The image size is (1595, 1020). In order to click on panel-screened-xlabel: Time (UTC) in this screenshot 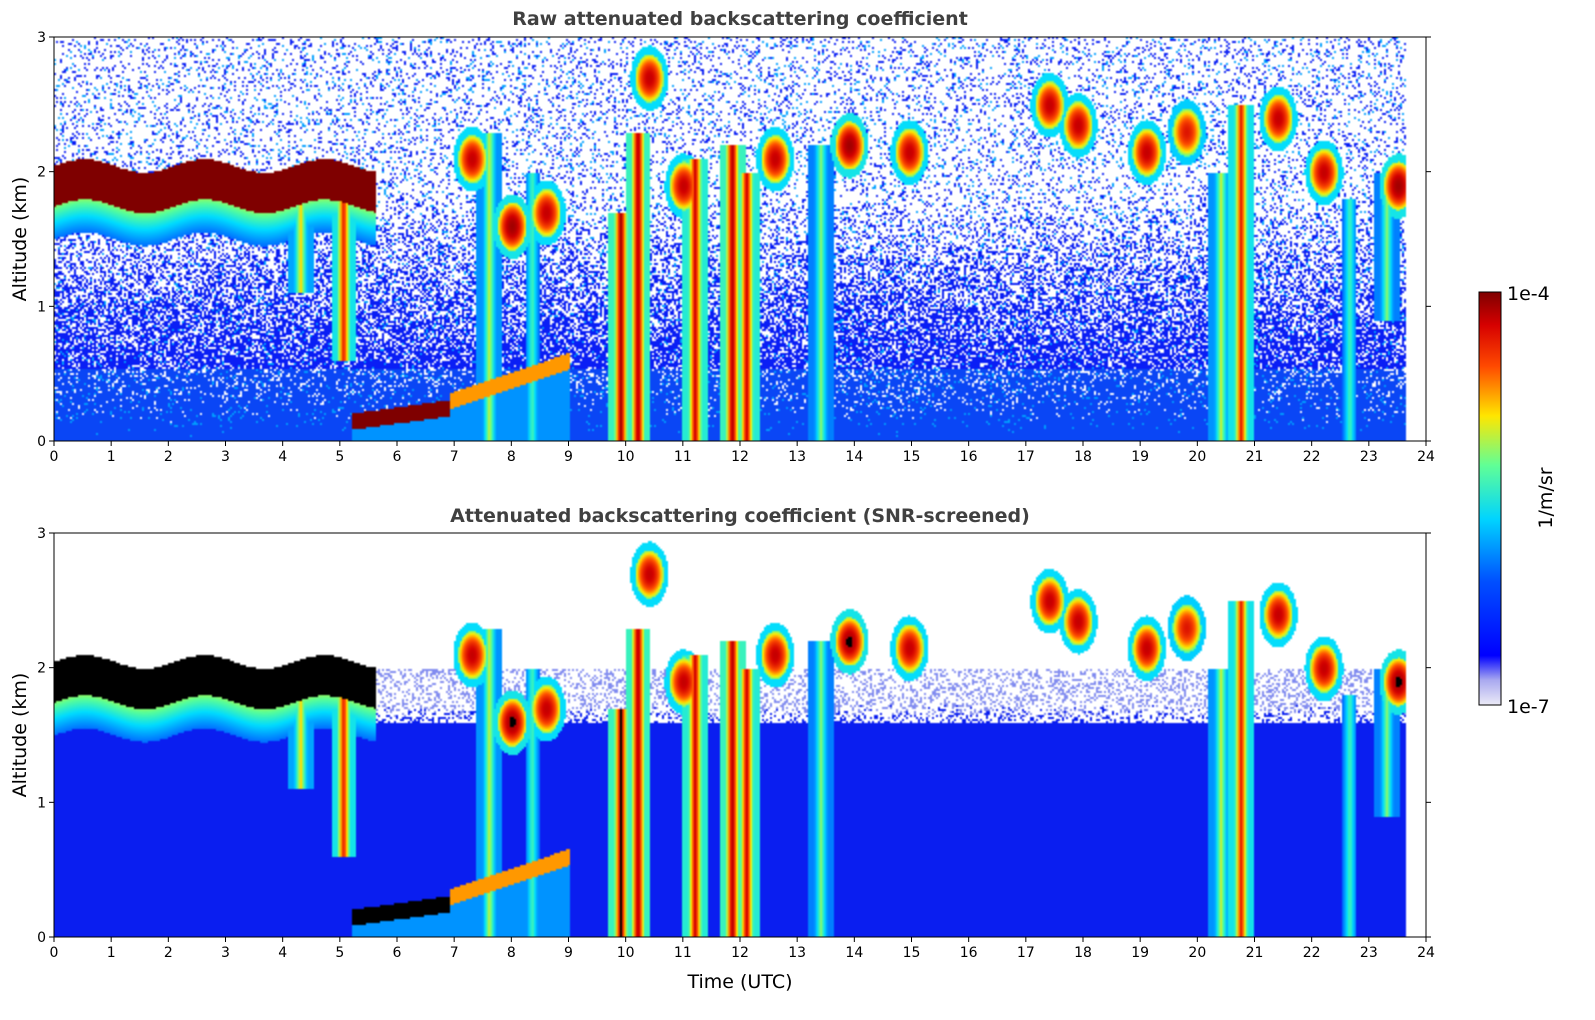, I will do `click(739, 982)`.